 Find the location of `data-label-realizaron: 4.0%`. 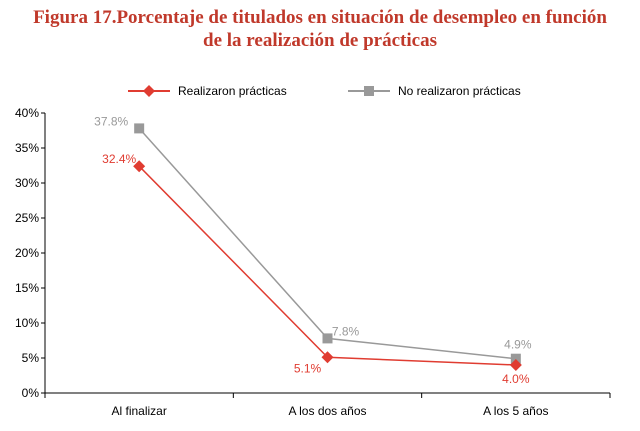

data-label-realizaron: 4.0% is located at coordinates (516, 379).